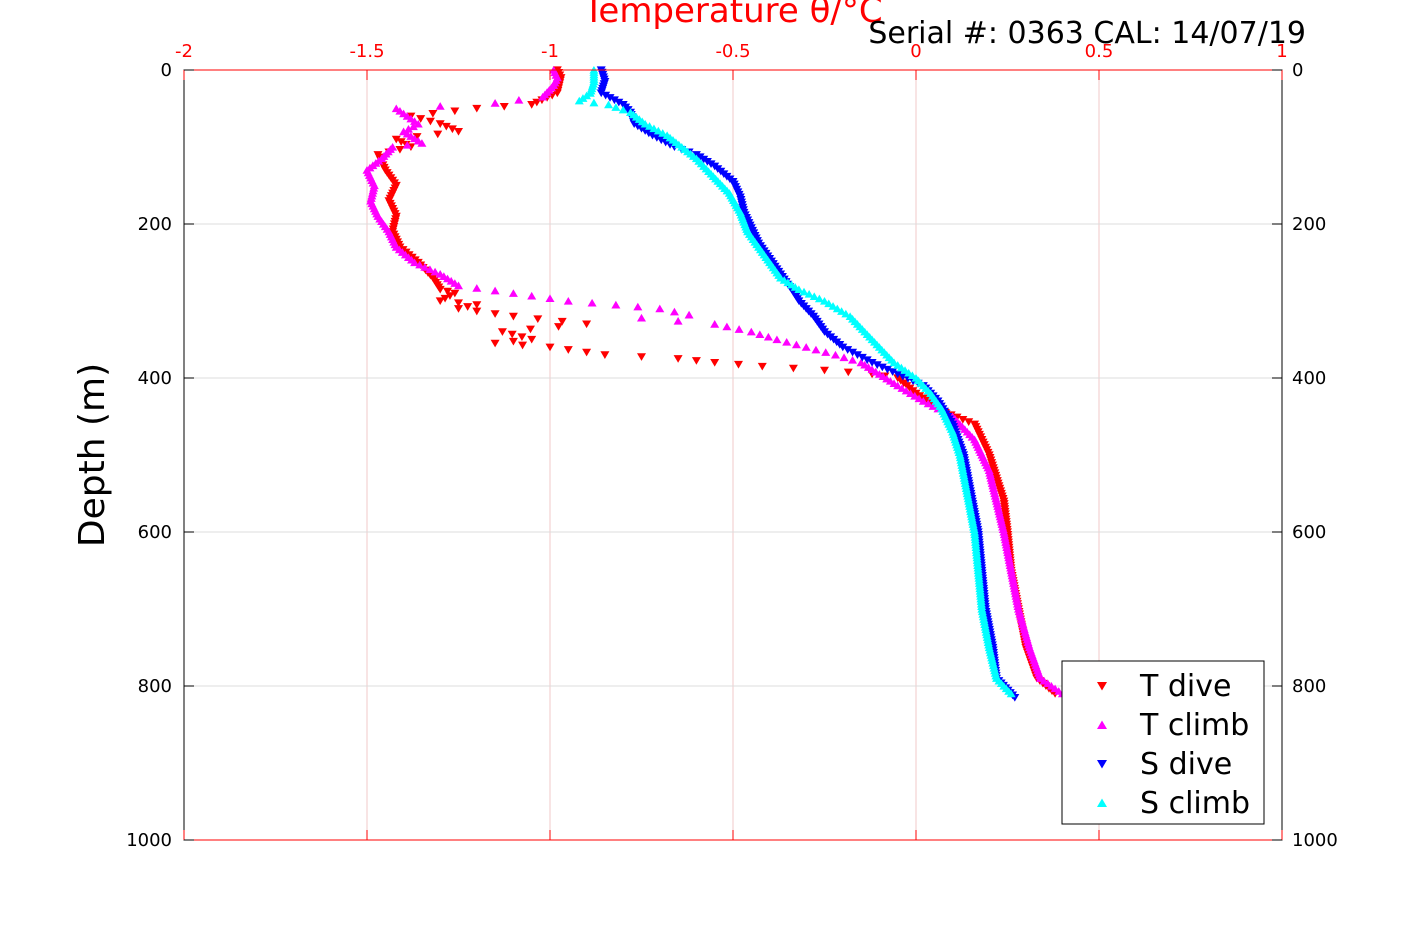  I want to click on x-tick-label: -1, so click(550, 51).